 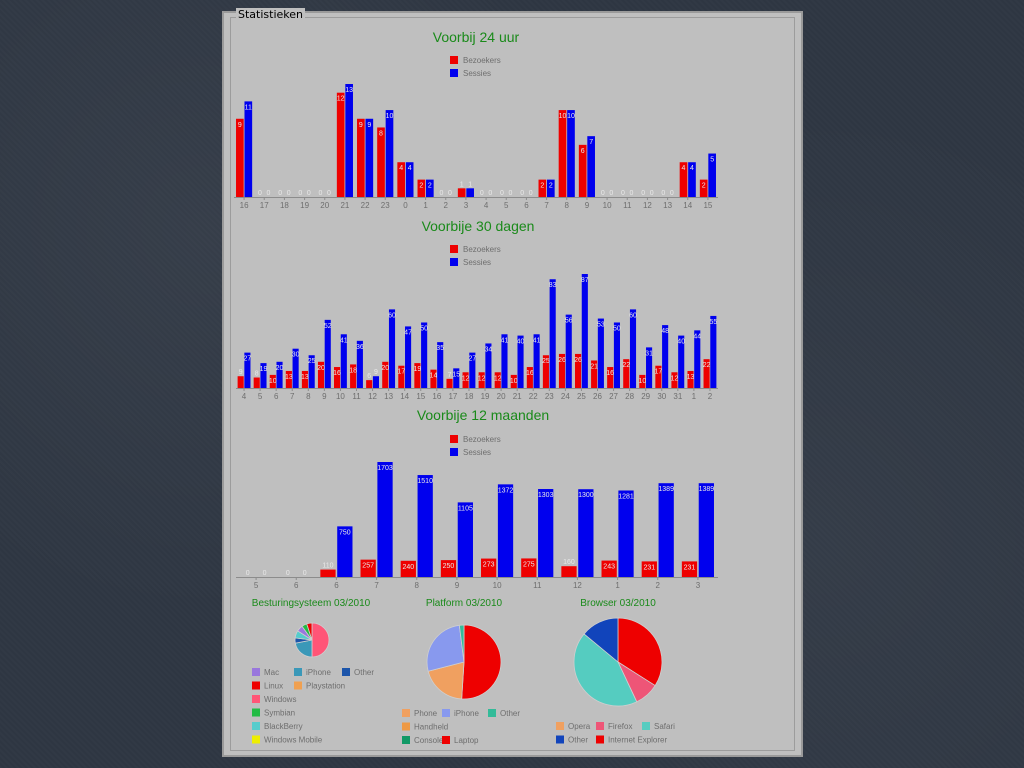 What do you see at coordinates (456, 374) in the screenshot?
I see `c30-data-label: 15` at bounding box center [456, 374].